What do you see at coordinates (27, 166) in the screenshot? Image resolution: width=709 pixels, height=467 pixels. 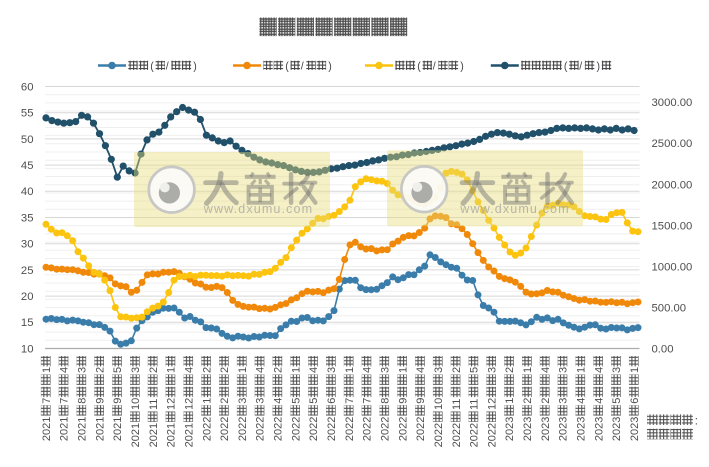 I see `svg-text: 45` at bounding box center [27, 166].